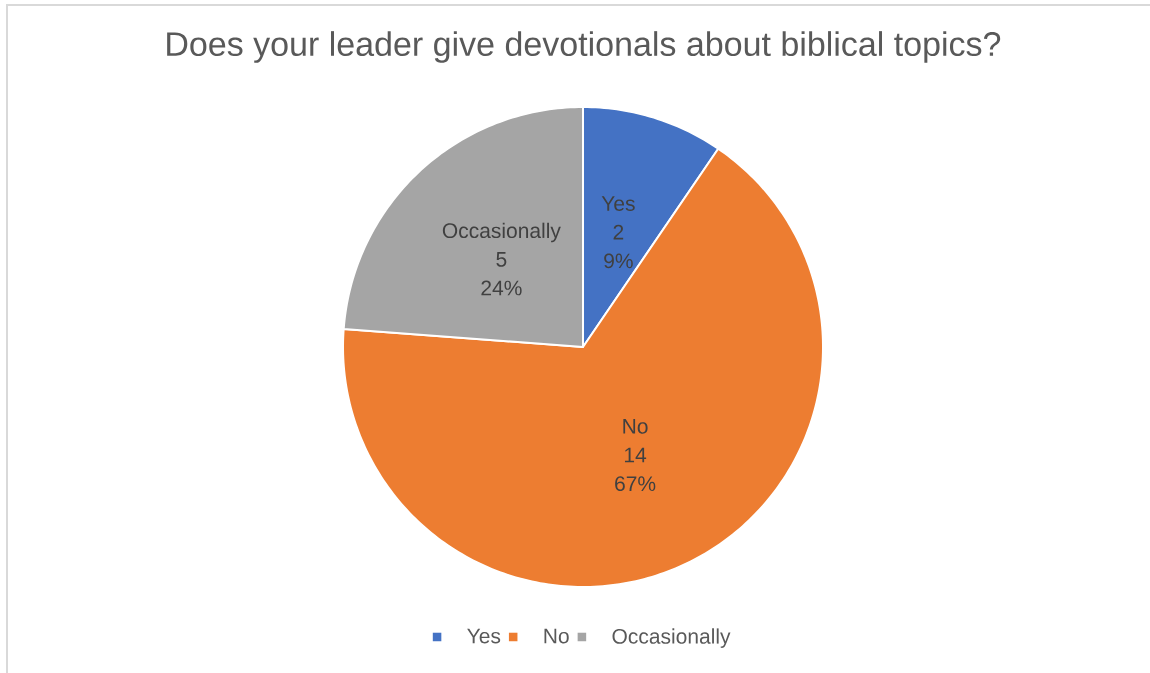 This screenshot has height=673, width=1150. Describe the element at coordinates (618, 246) in the screenshot. I see `data-label: 2 9%` at that location.